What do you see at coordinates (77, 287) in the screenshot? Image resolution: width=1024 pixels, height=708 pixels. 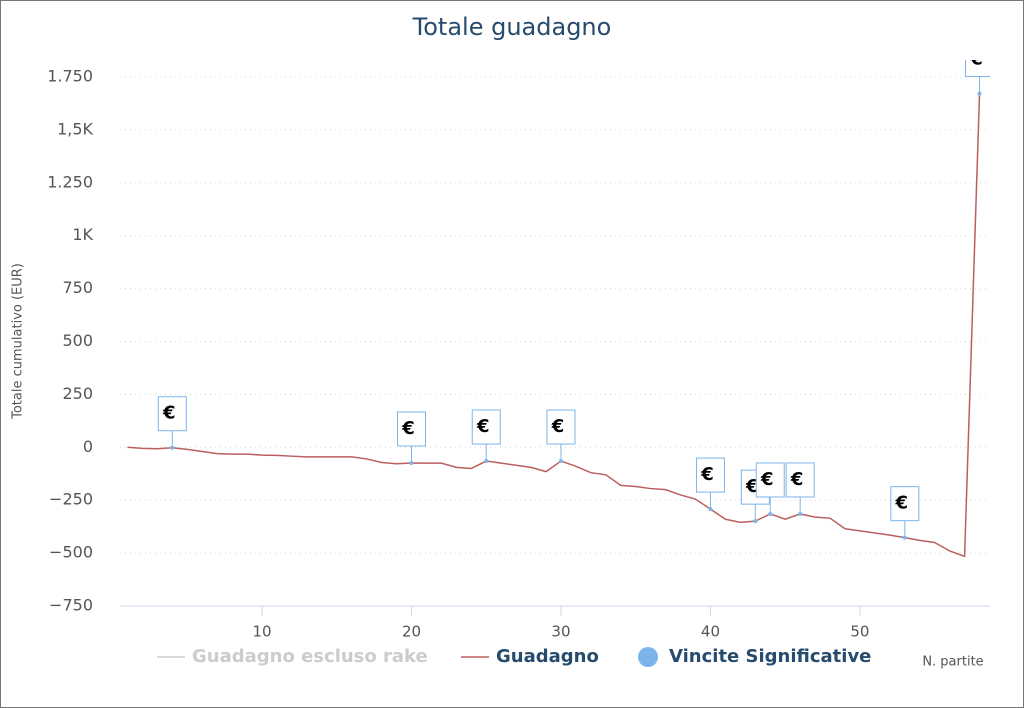 I see `y-tick-label: 750` at bounding box center [77, 287].